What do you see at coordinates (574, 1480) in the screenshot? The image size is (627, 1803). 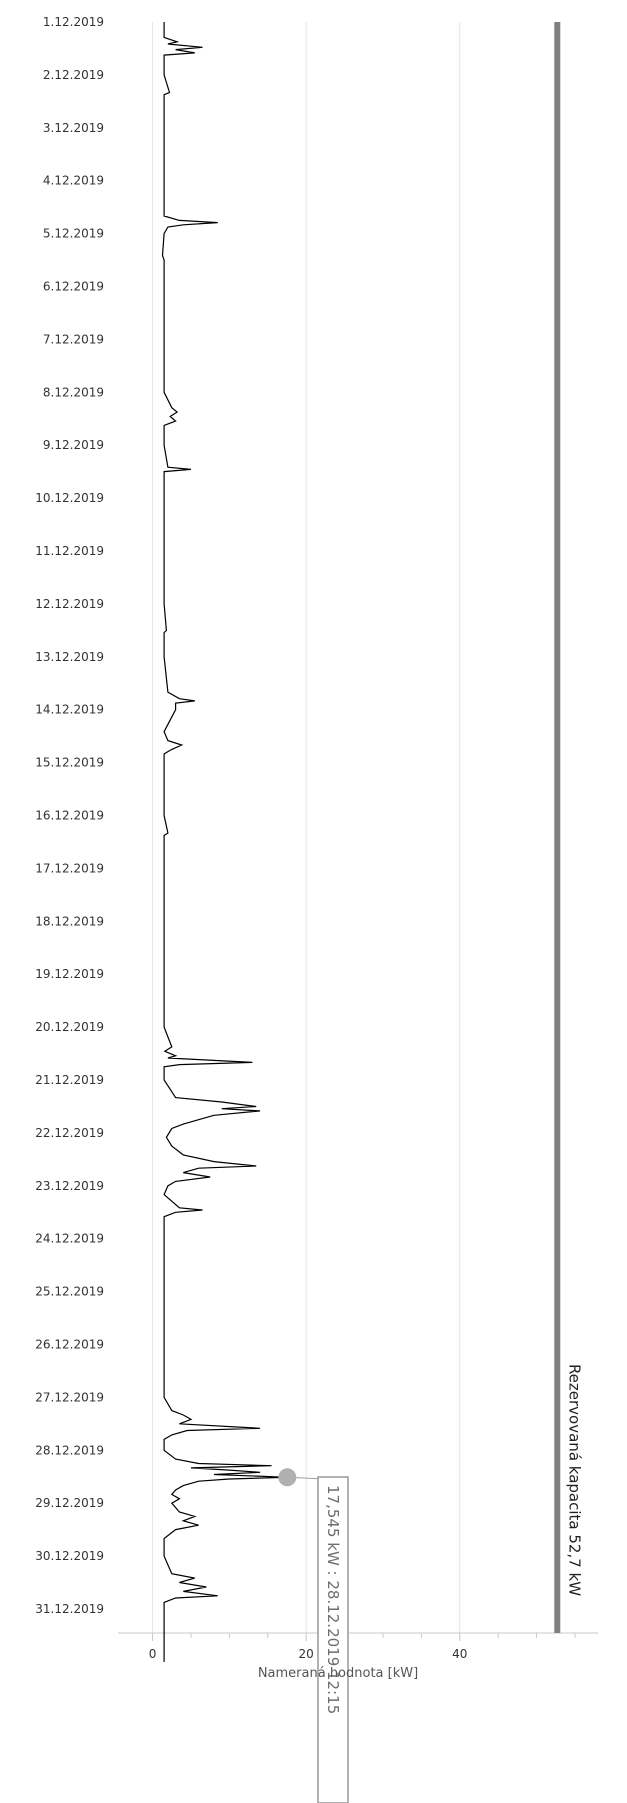 I see `reserved-capacity-label: Rezervovaná kapacita 52,7 kW` at bounding box center [574, 1480].